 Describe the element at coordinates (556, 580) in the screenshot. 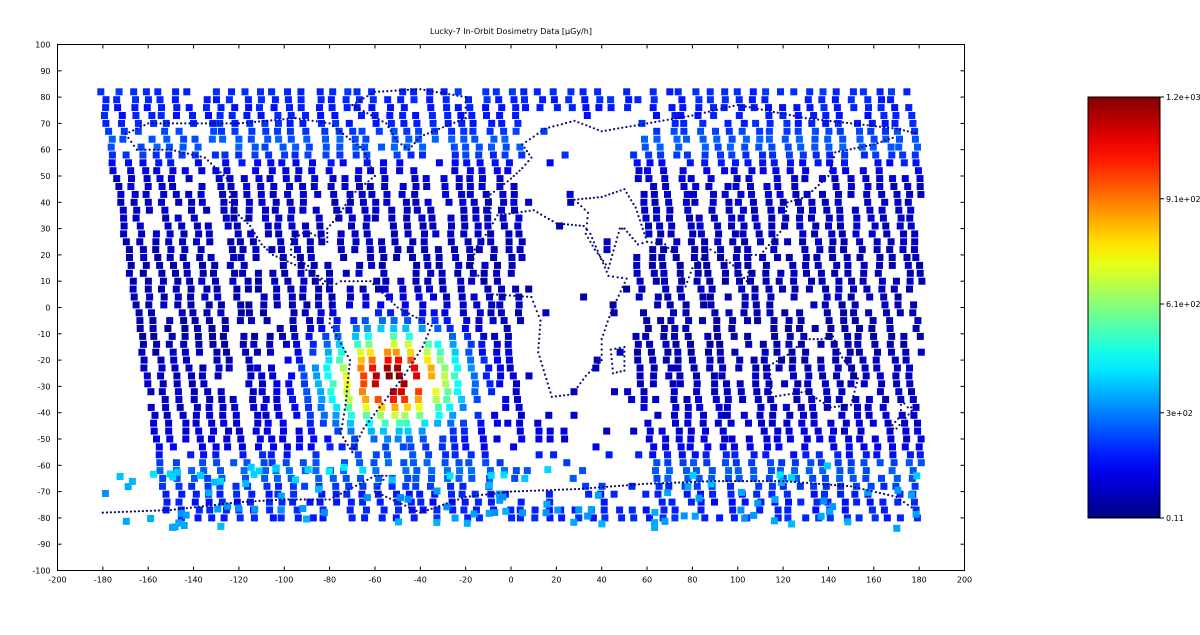

I see `x-tick-label: 20` at that location.